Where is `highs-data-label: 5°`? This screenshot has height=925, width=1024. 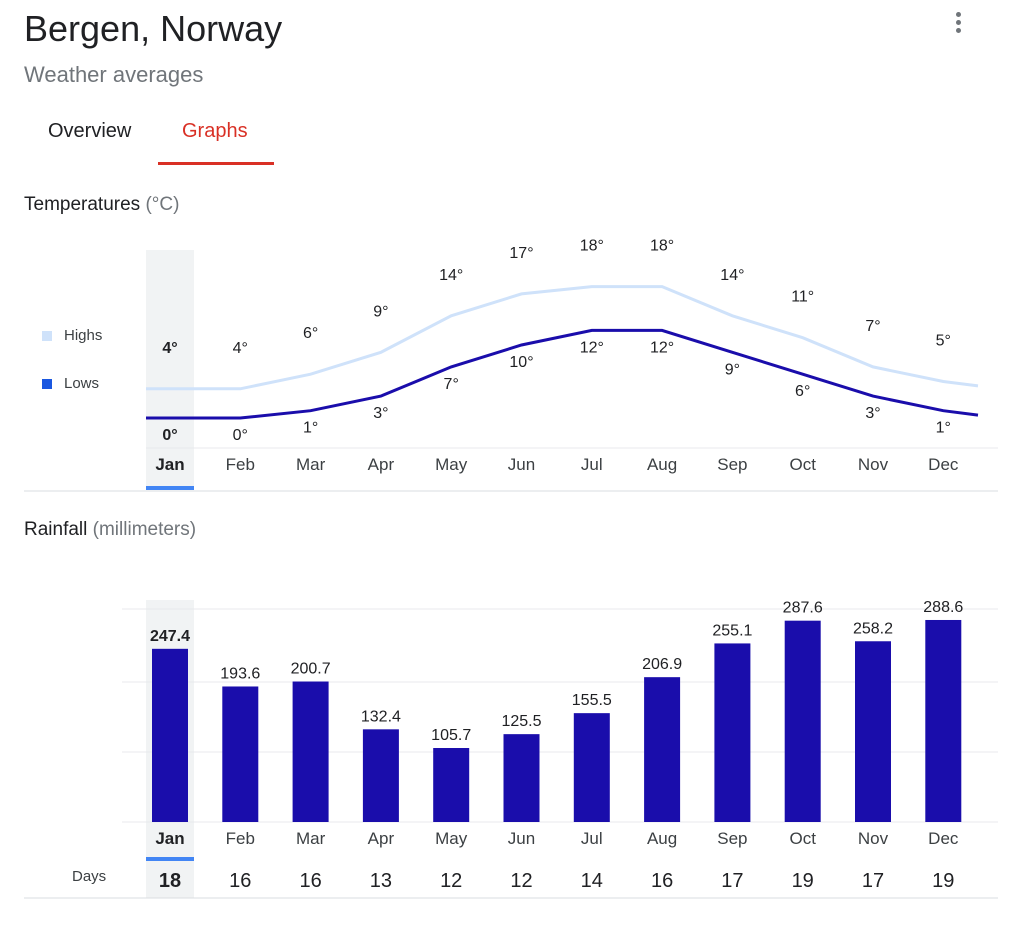
highs-data-label: 5° is located at coordinates (943, 341).